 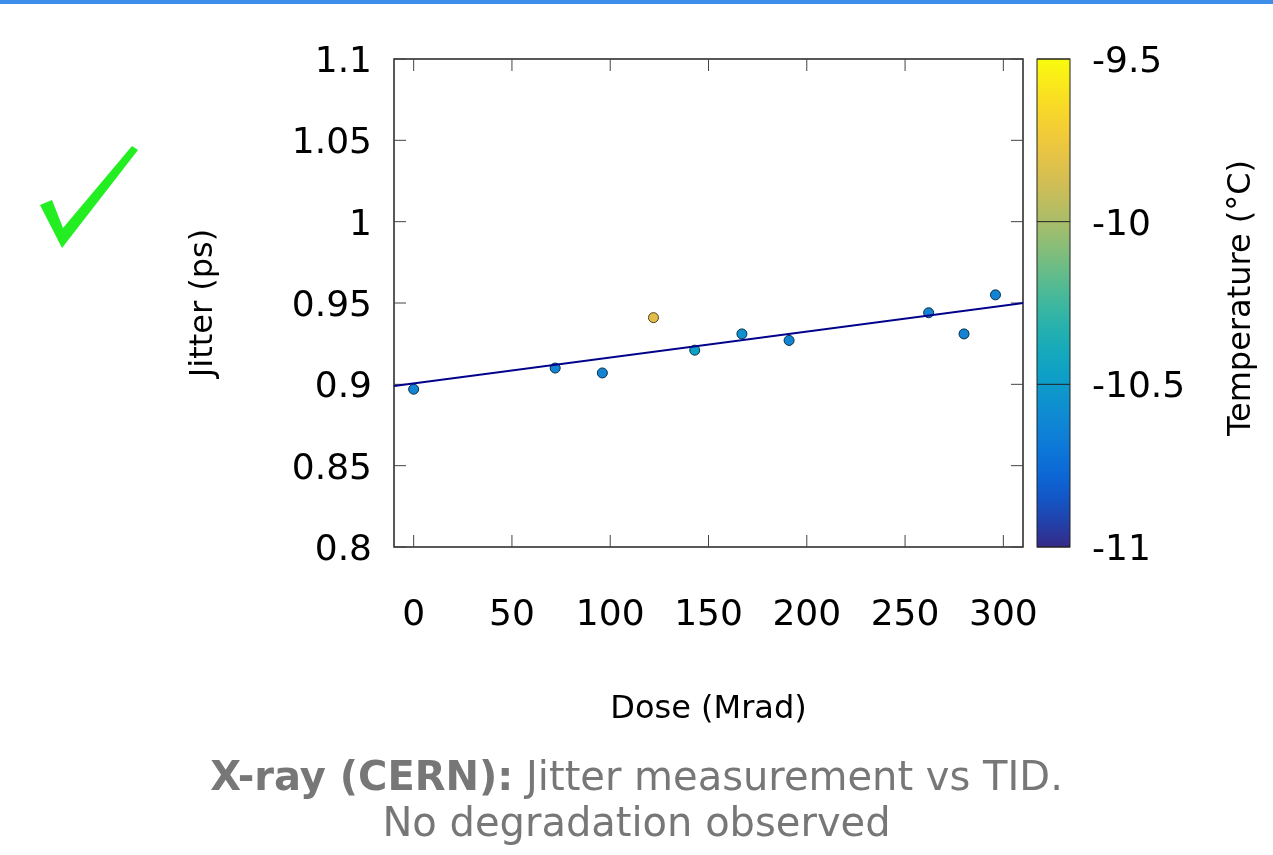 I want to click on y-tick-label: 1.05, so click(x=331, y=141).